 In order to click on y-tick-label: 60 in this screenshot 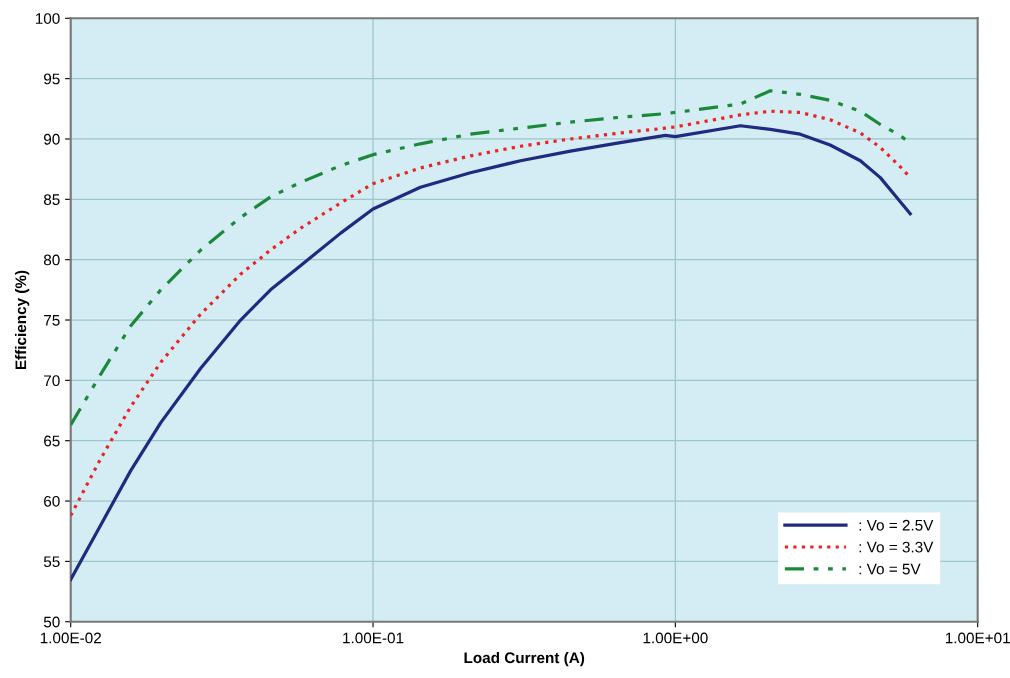, I will do `click(52, 501)`.